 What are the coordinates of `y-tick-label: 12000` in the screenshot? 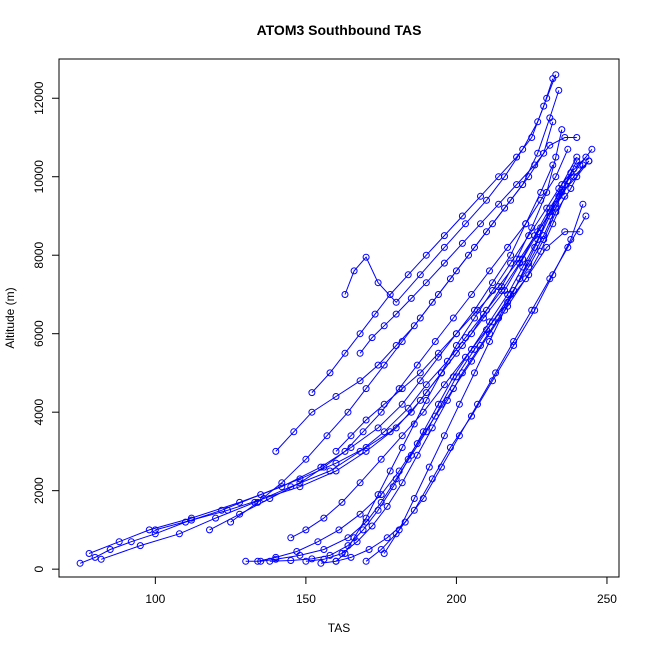 It's located at (39, 98).